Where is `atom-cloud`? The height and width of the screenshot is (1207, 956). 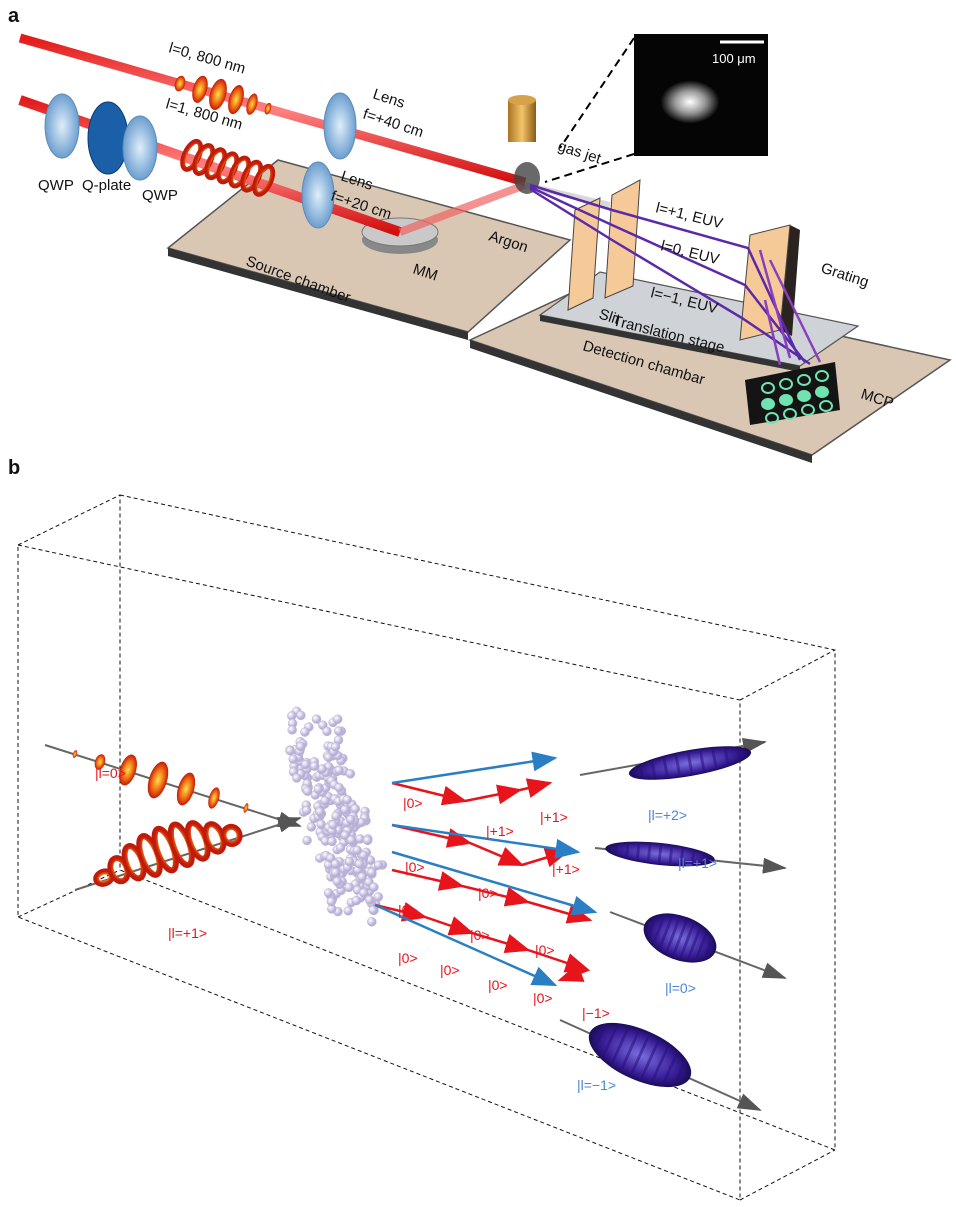
atom-cloud is located at coordinates (336, 816).